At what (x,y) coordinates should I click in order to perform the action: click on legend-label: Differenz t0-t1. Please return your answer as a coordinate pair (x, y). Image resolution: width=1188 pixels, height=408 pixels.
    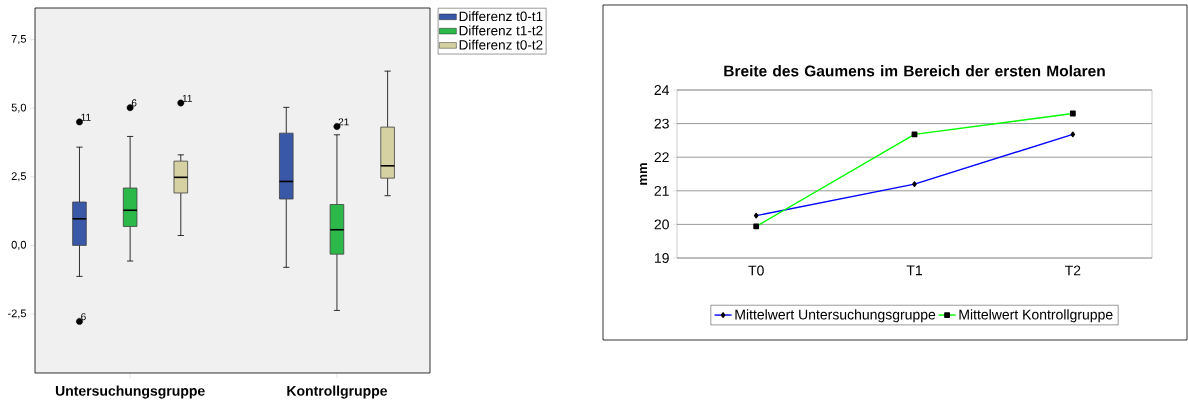
    Looking at the image, I should click on (501, 16).